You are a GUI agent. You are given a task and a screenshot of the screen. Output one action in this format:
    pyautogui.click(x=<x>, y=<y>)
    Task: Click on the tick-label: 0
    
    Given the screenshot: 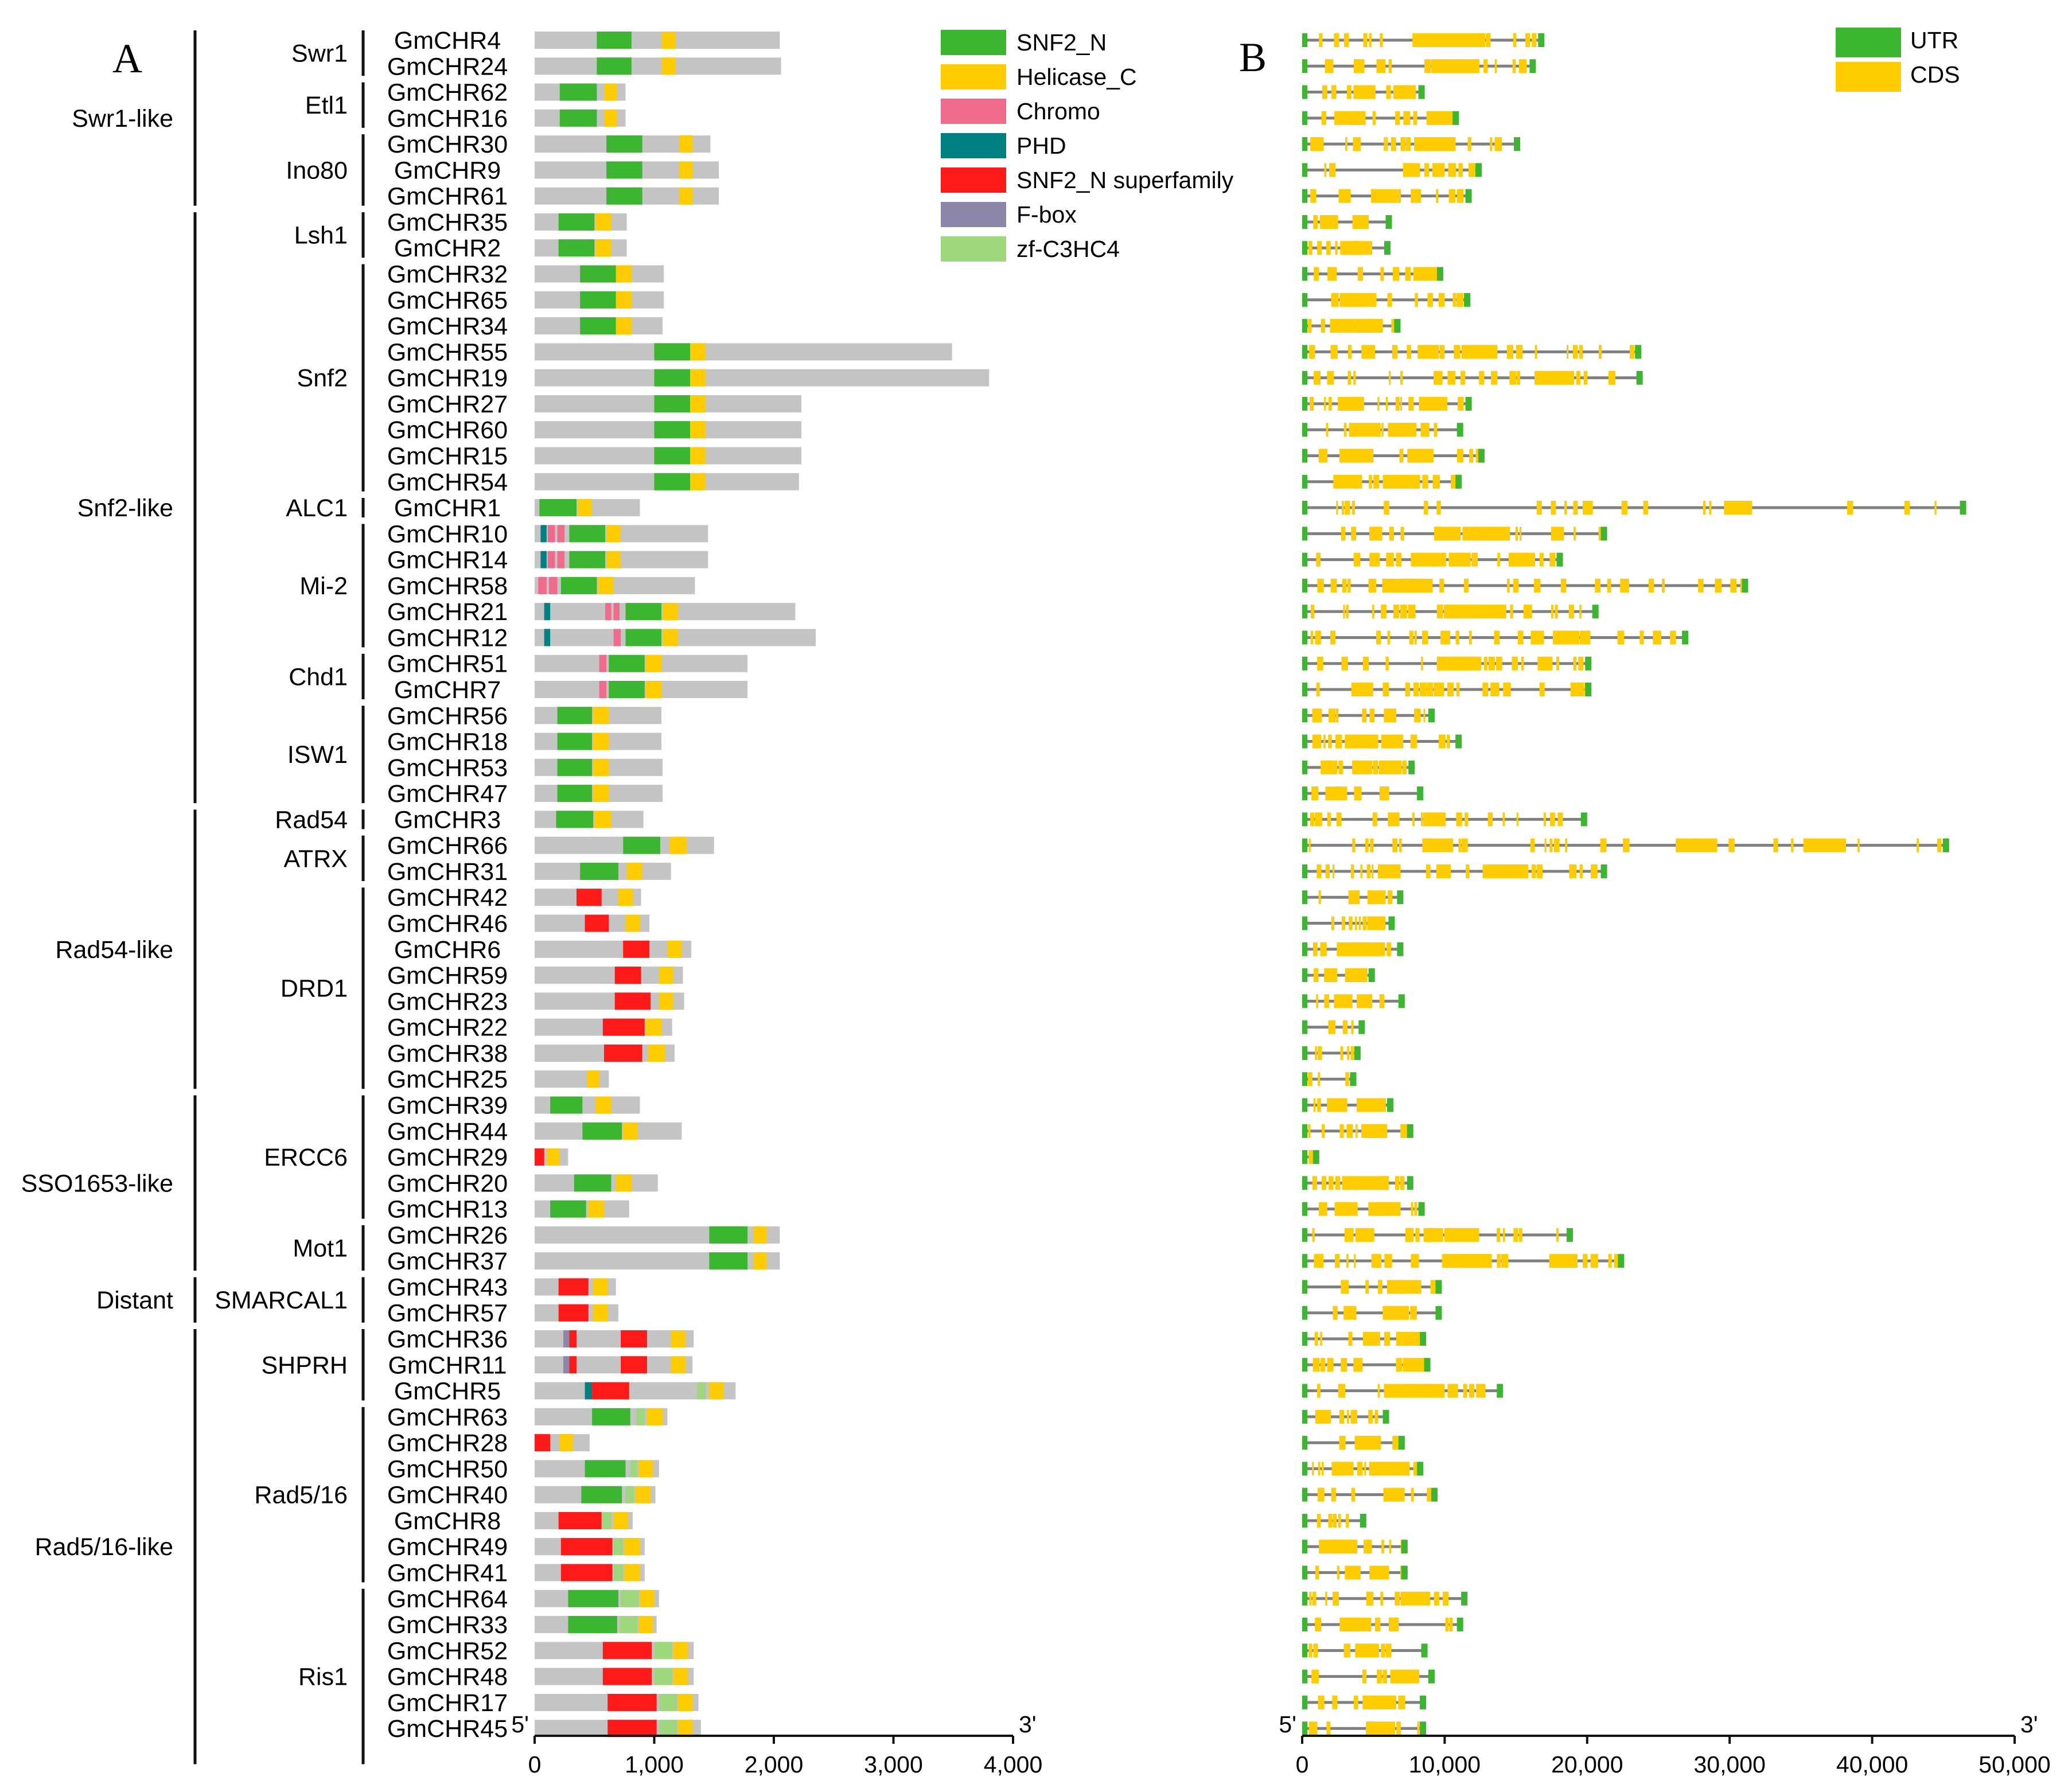 What is the action you would take?
    pyautogui.click(x=535, y=1764)
    